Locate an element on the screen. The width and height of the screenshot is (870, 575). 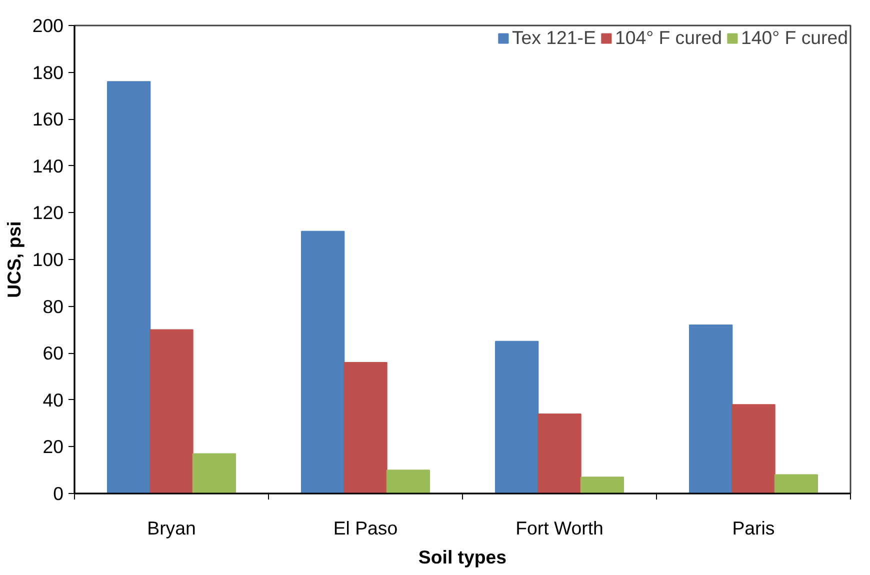
y-tick-label: 120 is located at coordinates (48, 213).